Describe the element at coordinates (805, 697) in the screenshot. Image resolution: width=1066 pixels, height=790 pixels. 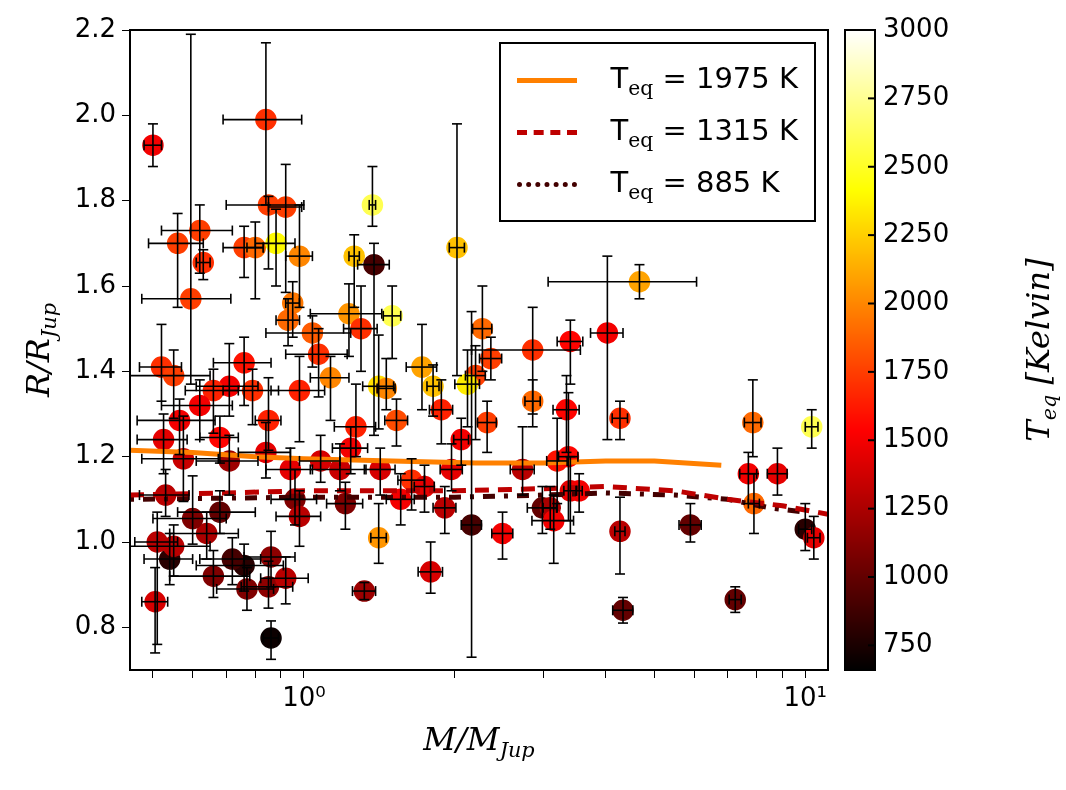
I see `x-tick-label: 10¹` at that location.